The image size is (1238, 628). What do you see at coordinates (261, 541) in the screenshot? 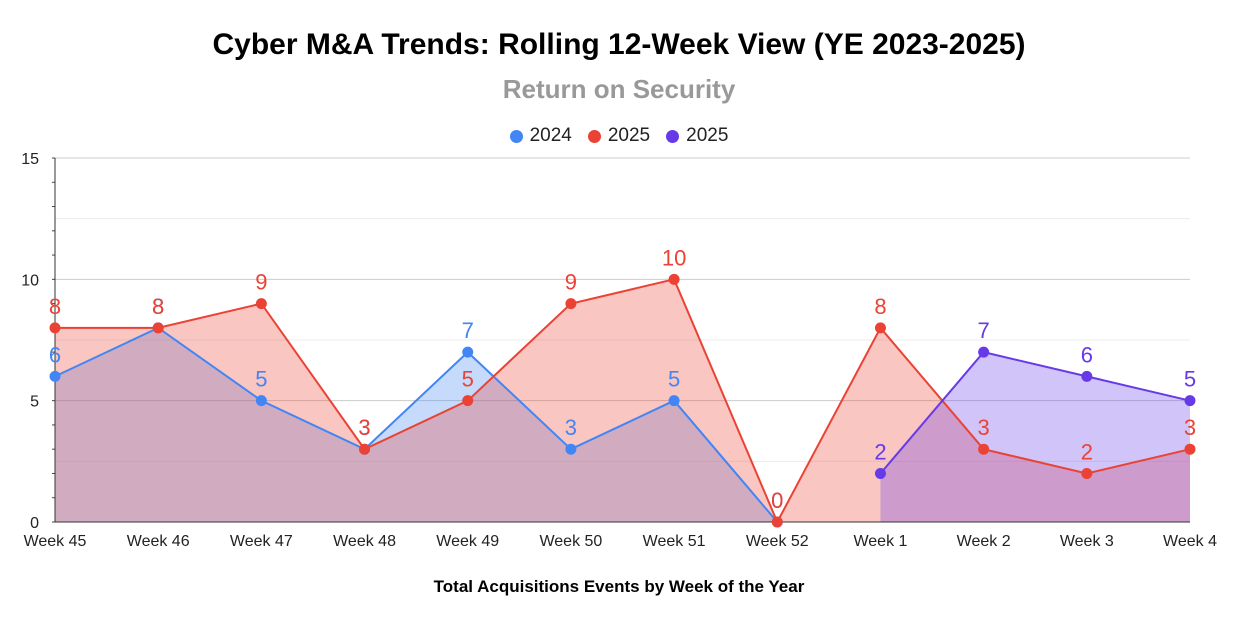
I see `x-tick-label: Week 47` at bounding box center [261, 541].